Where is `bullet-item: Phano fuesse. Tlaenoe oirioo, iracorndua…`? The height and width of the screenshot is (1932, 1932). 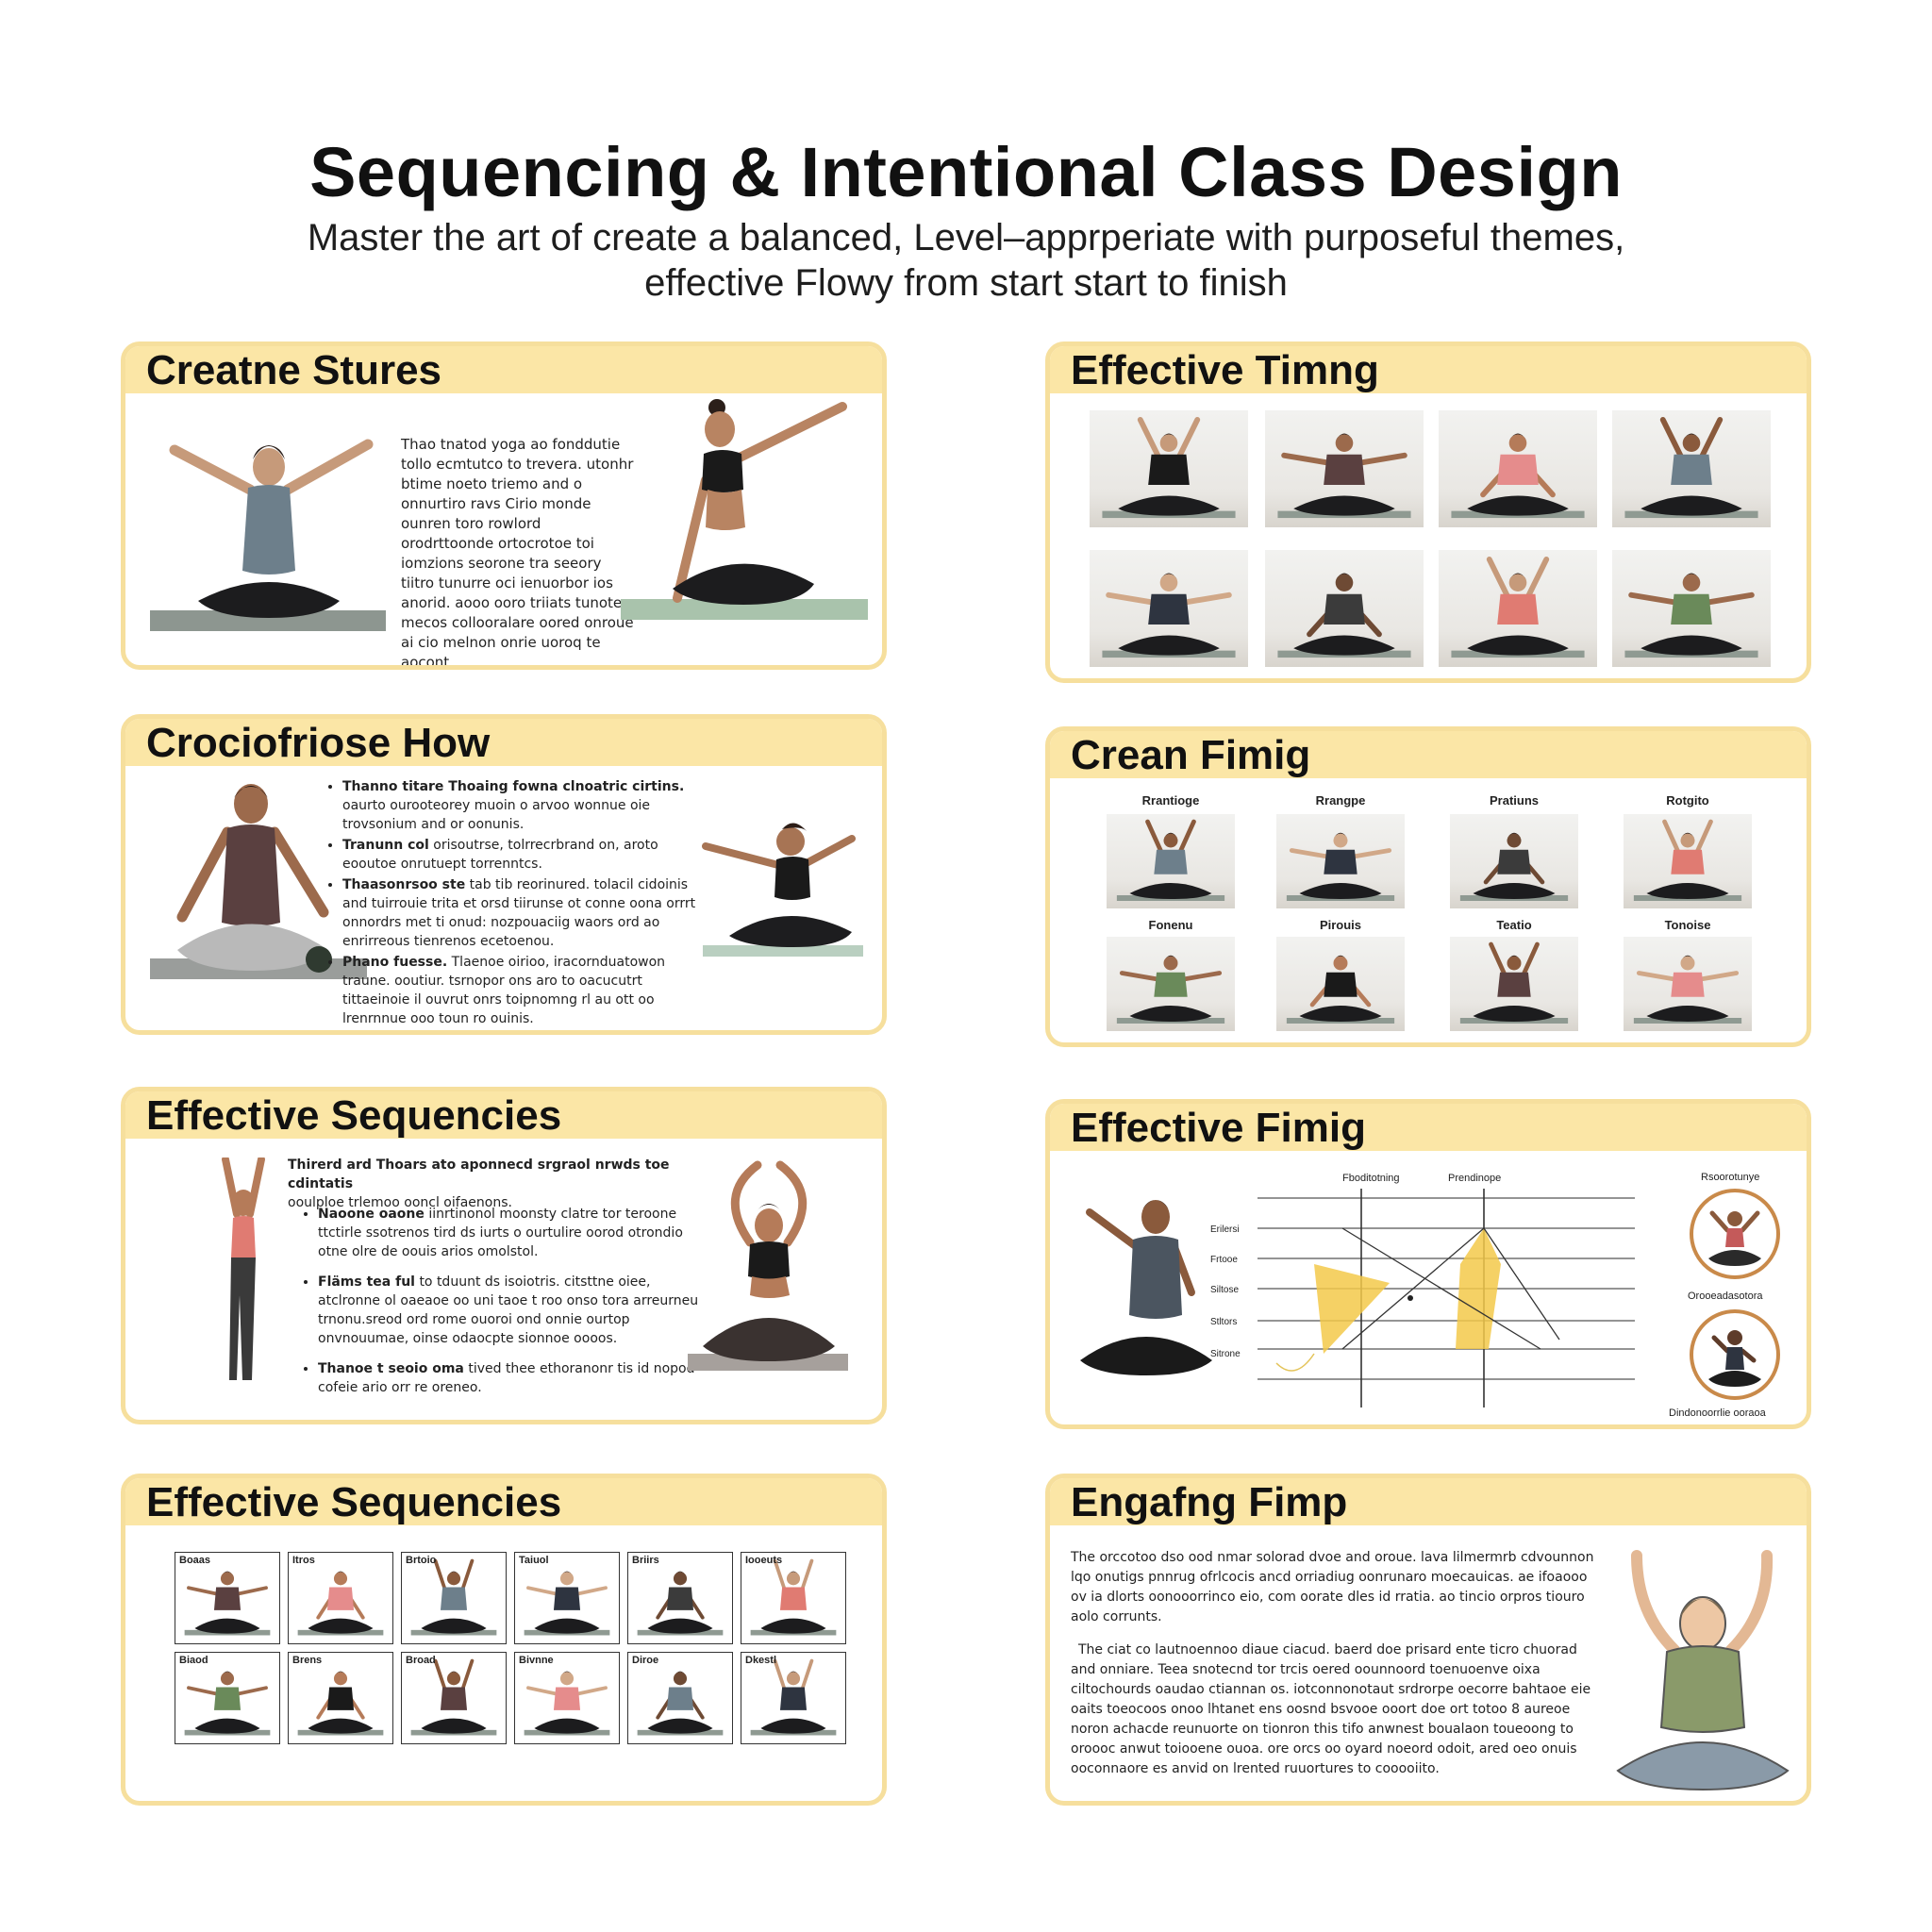 bullet-item: Phano fuesse. Tlaenoe oirioo, iracorndua… is located at coordinates (524, 991).